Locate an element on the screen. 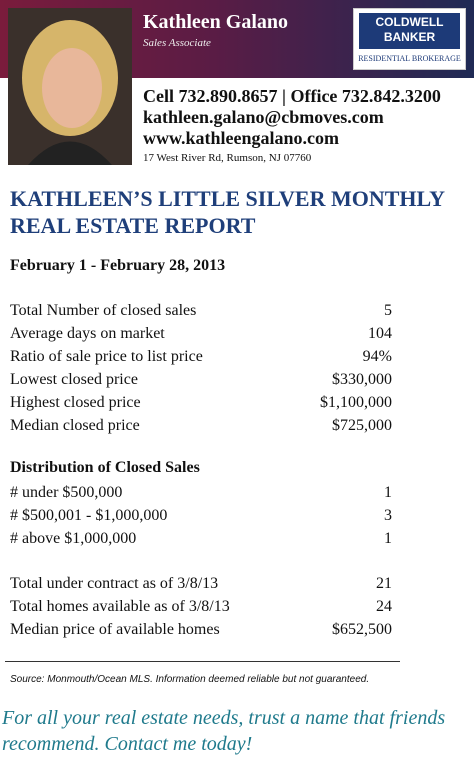  stat-label: # above $1,000,000 is located at coordinates (73, 538).